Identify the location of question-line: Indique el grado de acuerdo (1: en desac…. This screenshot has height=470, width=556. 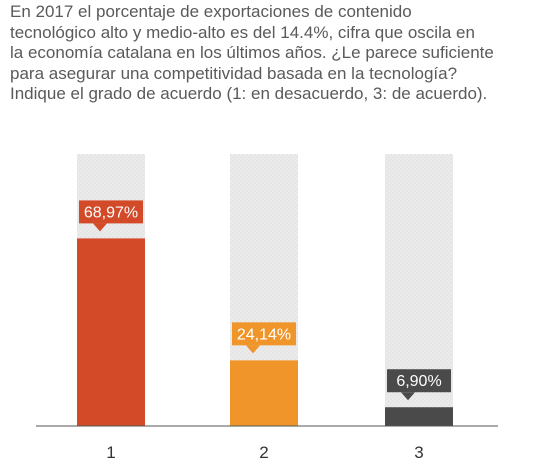
(249, 94).